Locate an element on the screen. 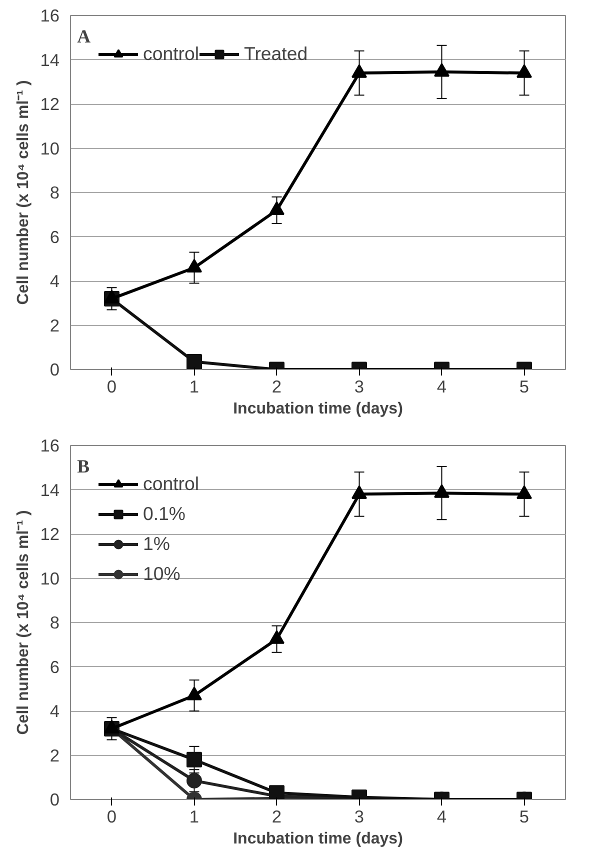 The image size is (591, 857). annotation: A is located at coordinates (84, 37).